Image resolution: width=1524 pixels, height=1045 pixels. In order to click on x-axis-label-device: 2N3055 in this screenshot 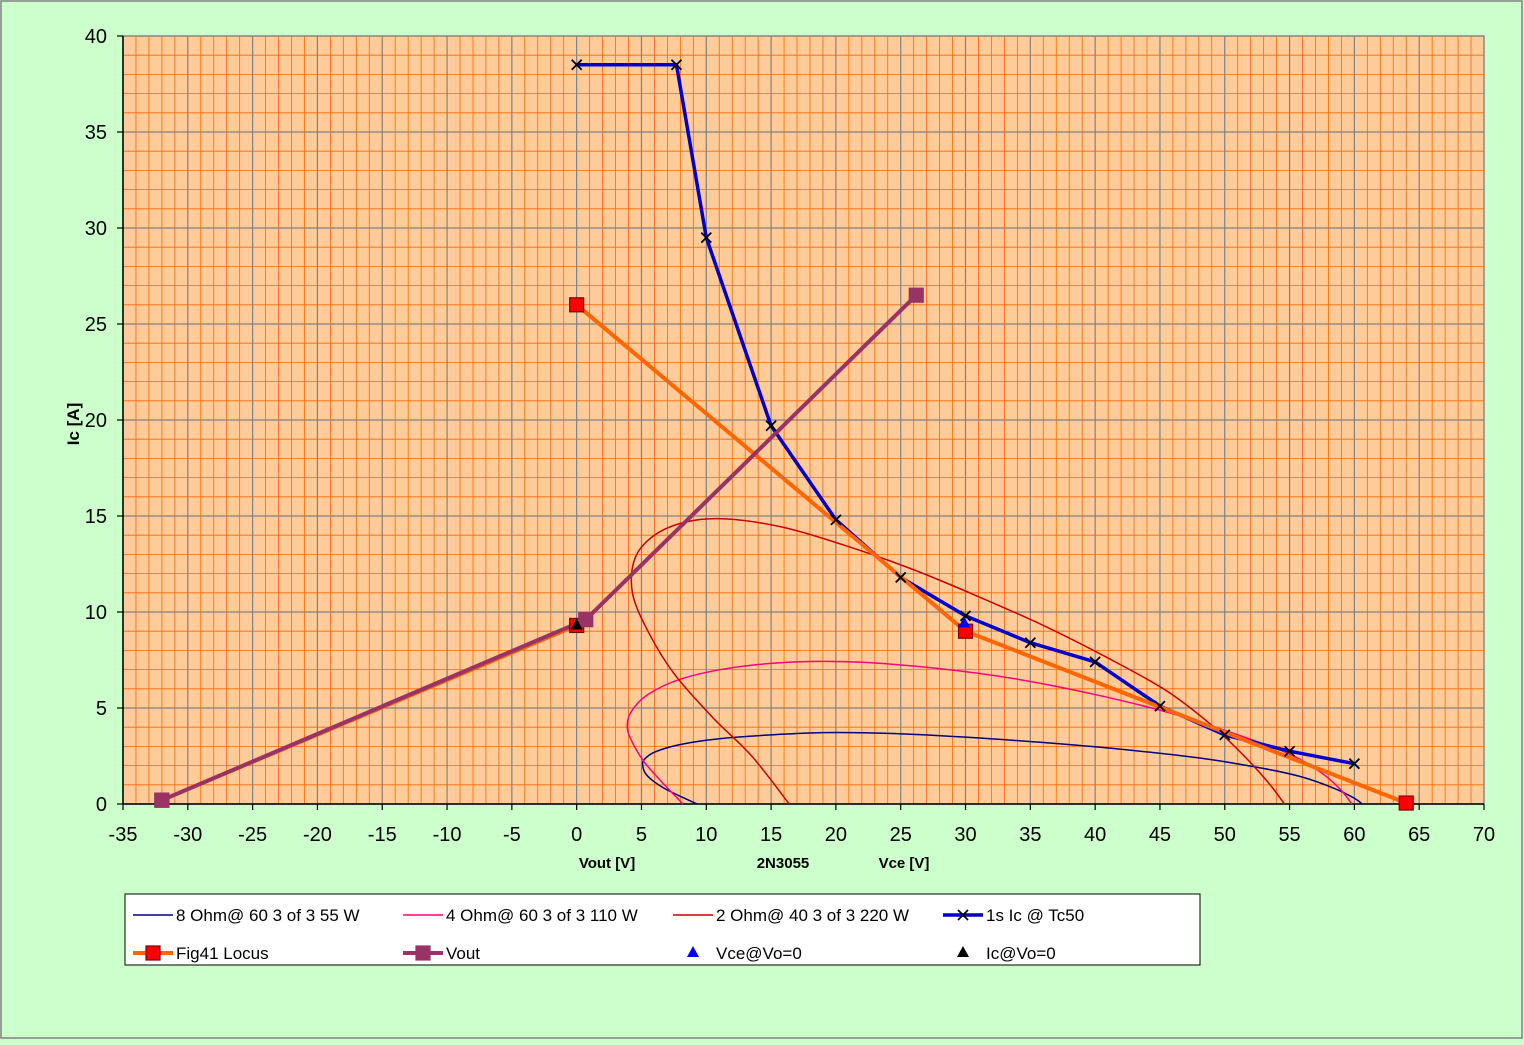, I will do `click(783, 863)`.